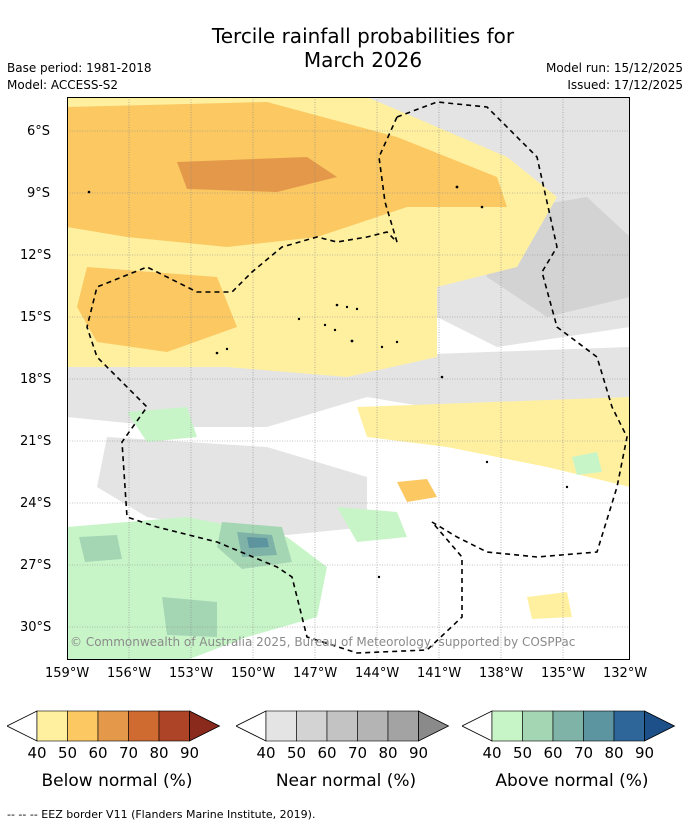 The height and width of the screenshot is (827, 690). What do you see at coordinates (625, 85) in the screenshot?
I see `issued-date: Issued: 17/12/2025` at bounding box center [625, 85].